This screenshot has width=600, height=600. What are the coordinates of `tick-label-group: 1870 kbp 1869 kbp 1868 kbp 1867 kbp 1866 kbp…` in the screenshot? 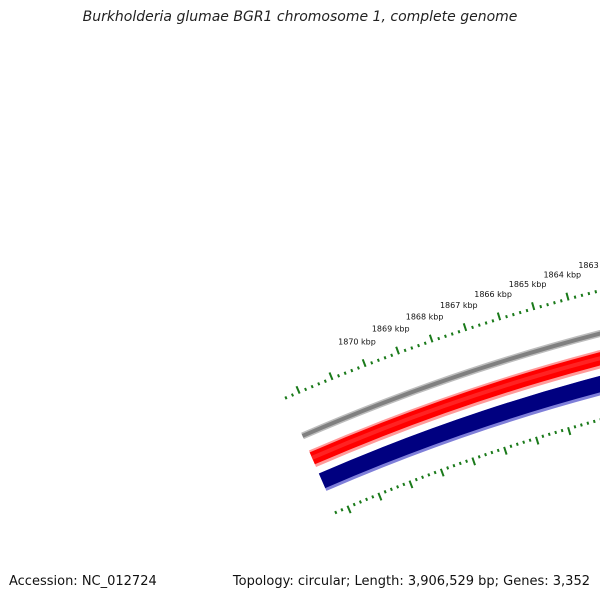 It's located at (469, 303).